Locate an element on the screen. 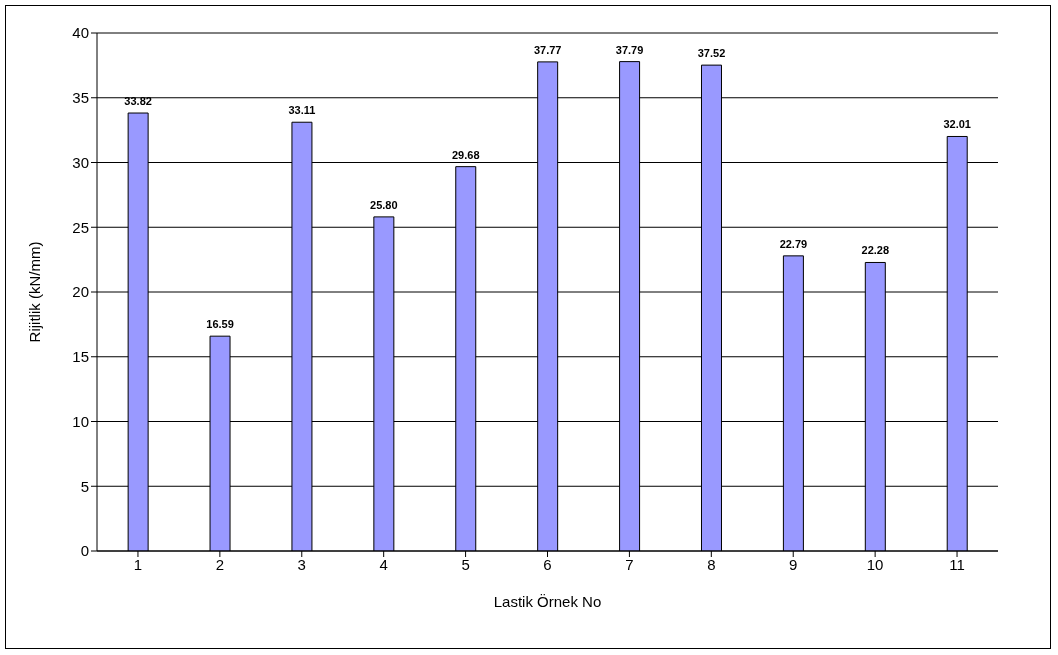  data-label: 22.79 is located at coordinates (793, 243).